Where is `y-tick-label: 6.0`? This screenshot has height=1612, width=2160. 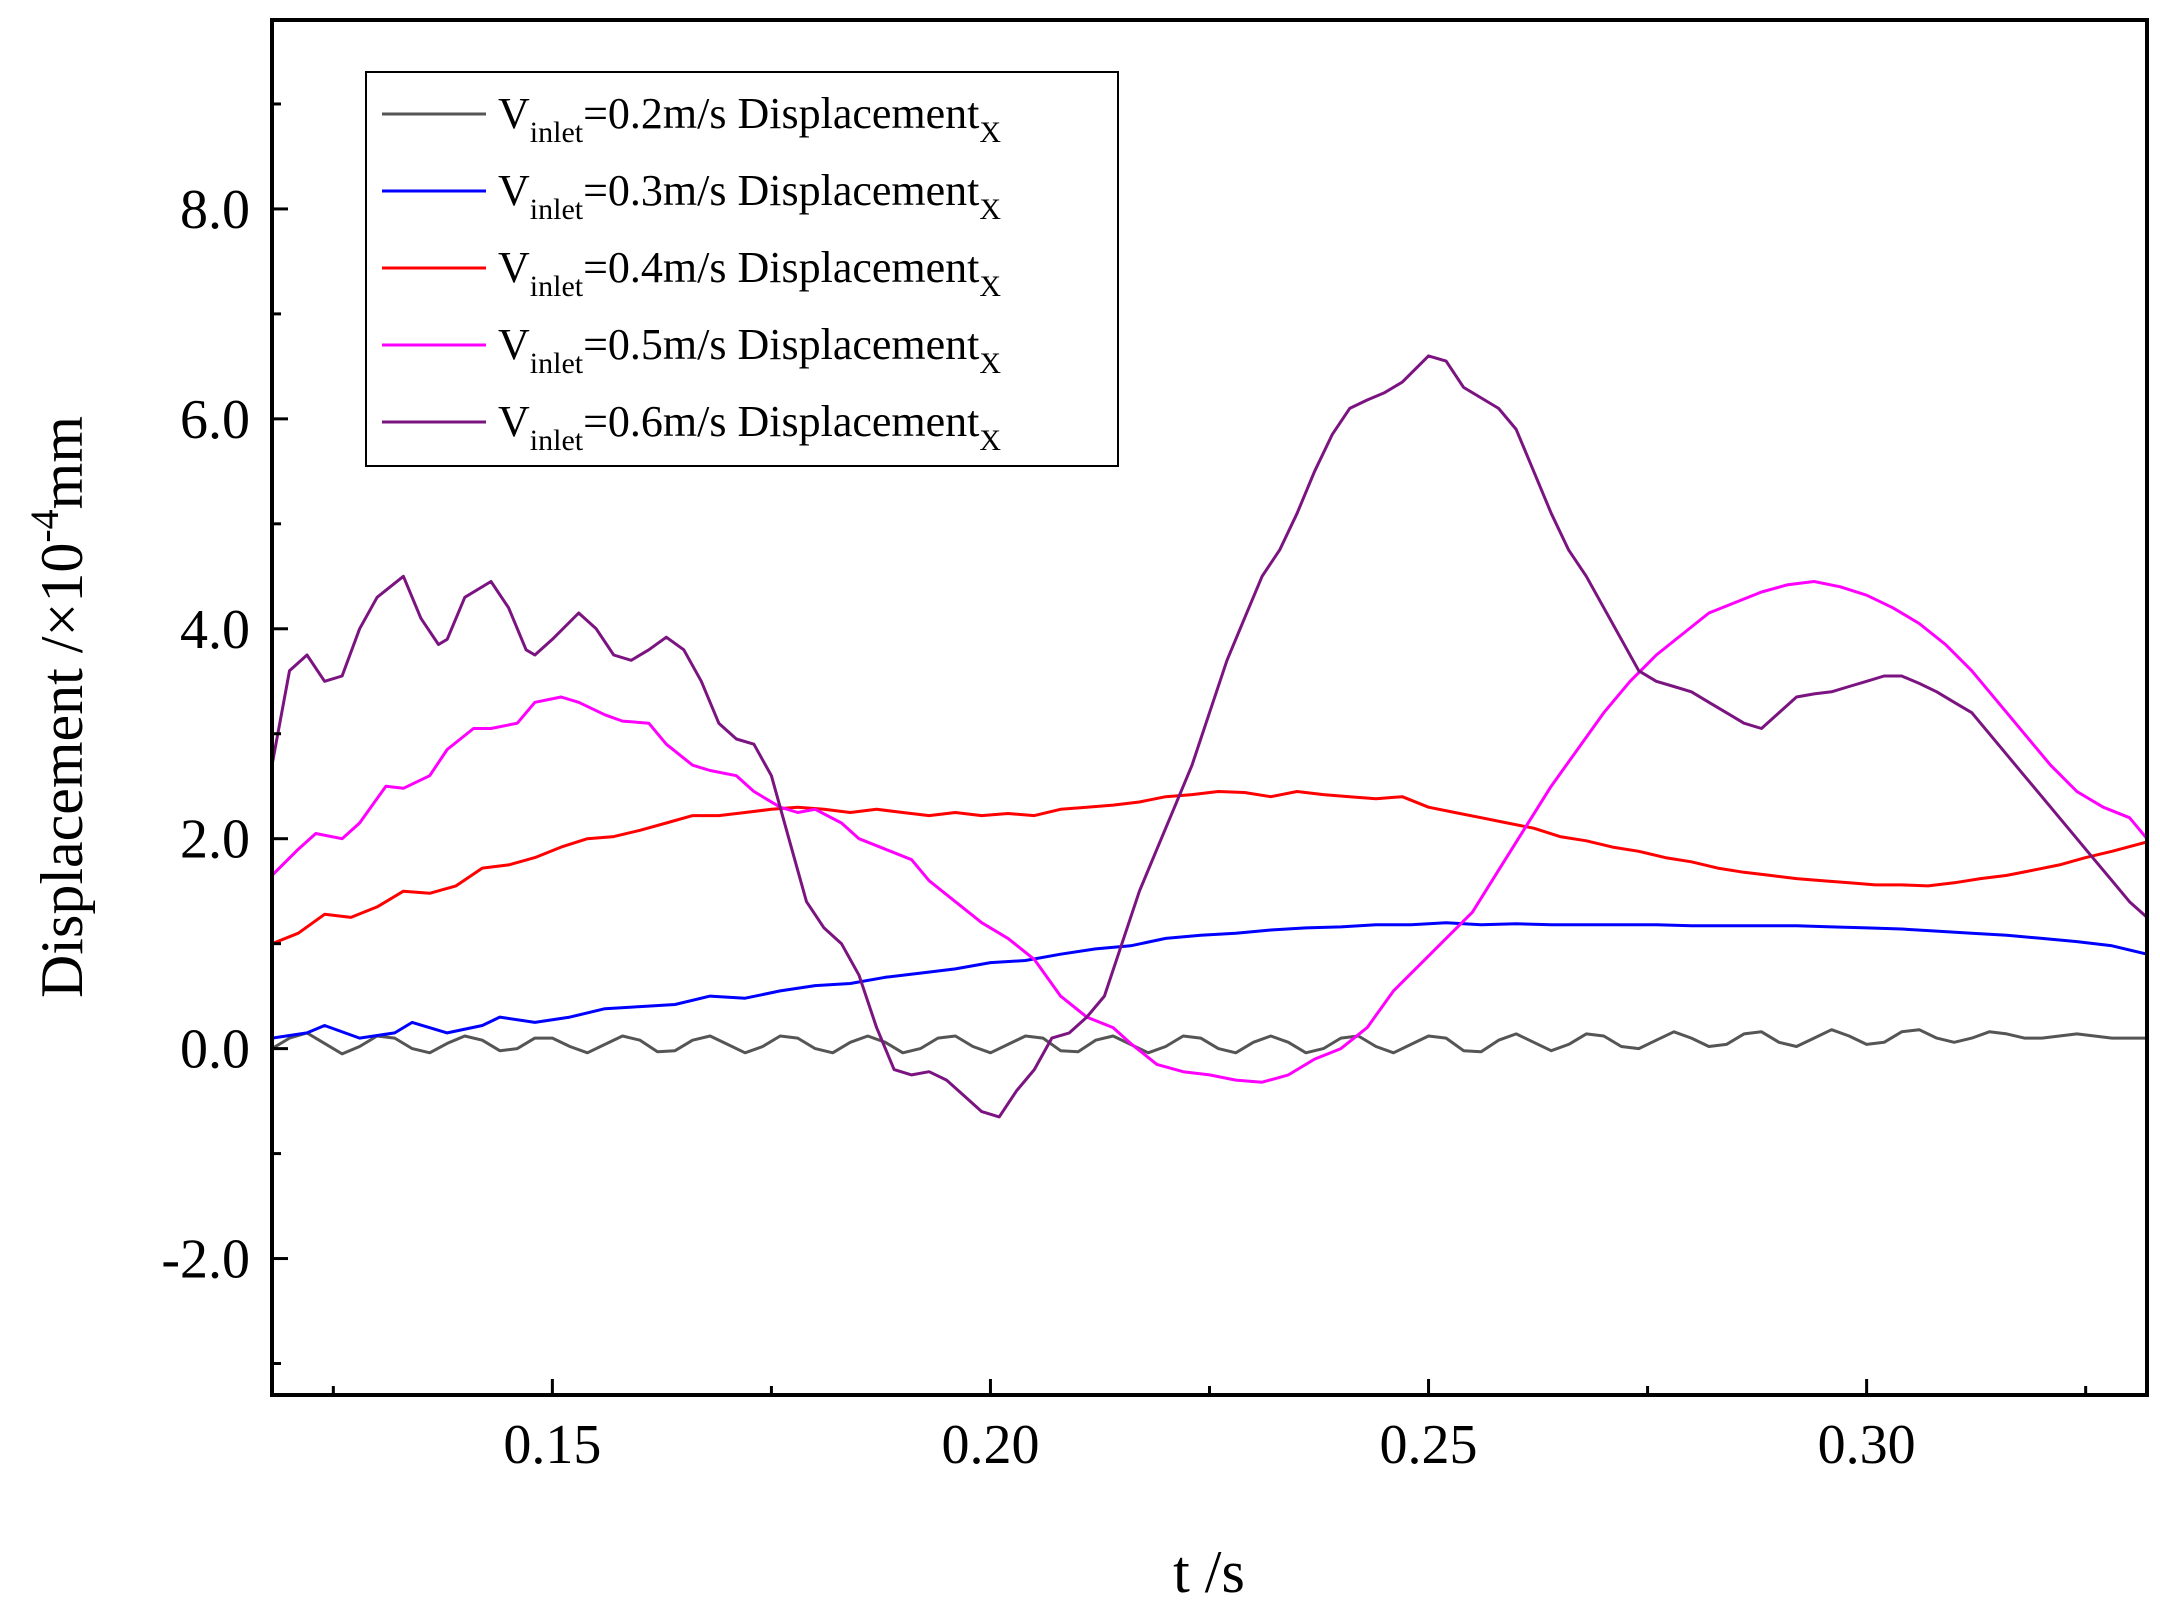 y-tick-label: 6.0 is located at coordinates (215, 420).